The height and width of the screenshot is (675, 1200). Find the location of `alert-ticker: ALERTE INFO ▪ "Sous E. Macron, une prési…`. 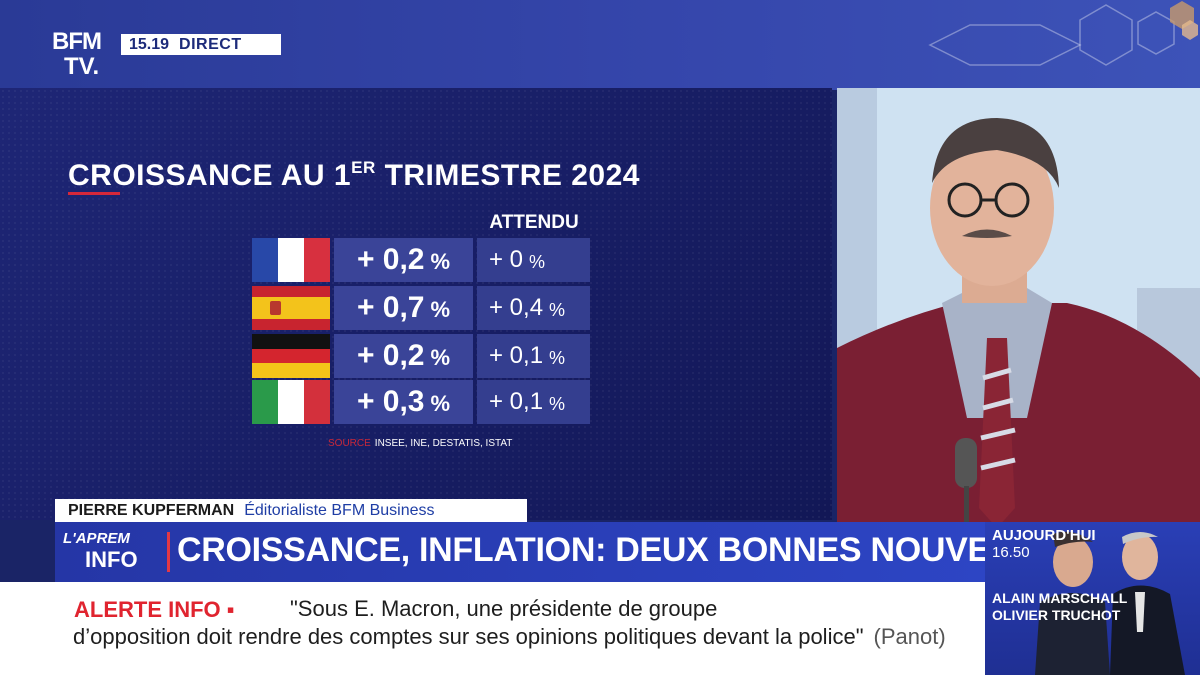

alert-ticker: ALERTE INFO ▪ "Sous E. Macron, une prési… is located at coordinates (520, 628).